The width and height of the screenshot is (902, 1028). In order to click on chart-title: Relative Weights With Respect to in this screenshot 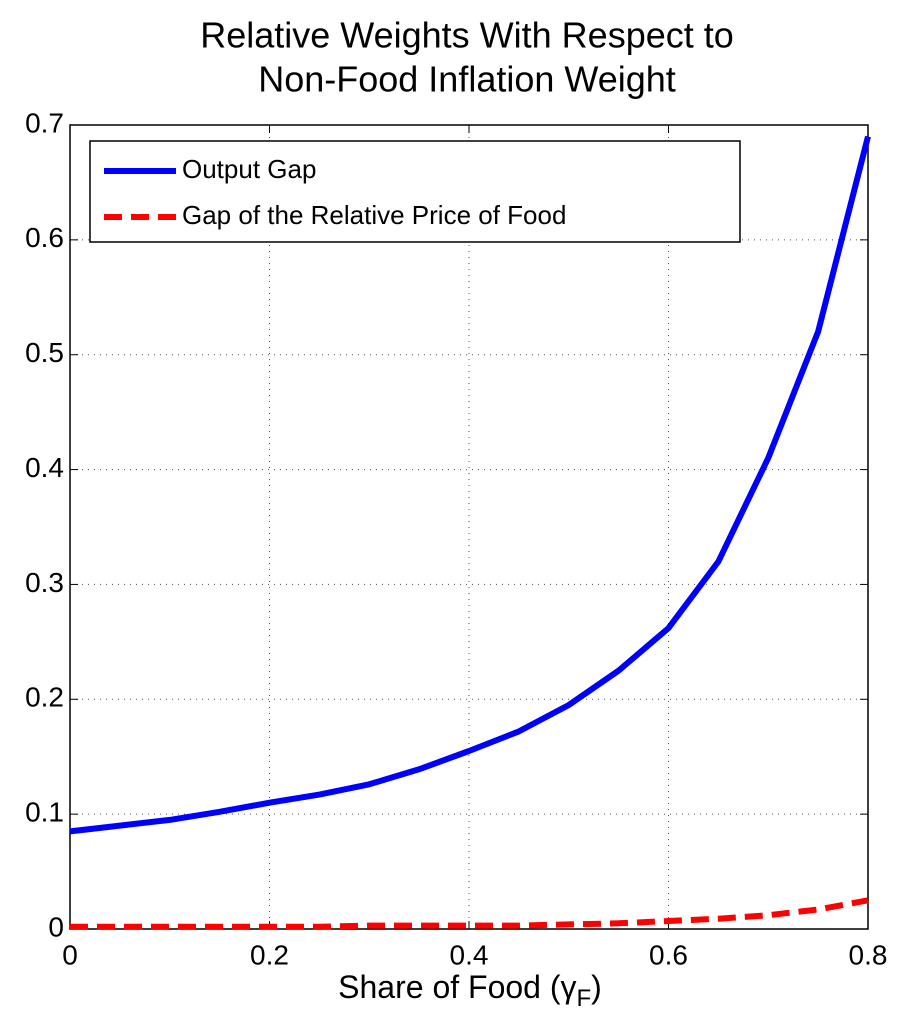, I will do `click(467, 35)`.